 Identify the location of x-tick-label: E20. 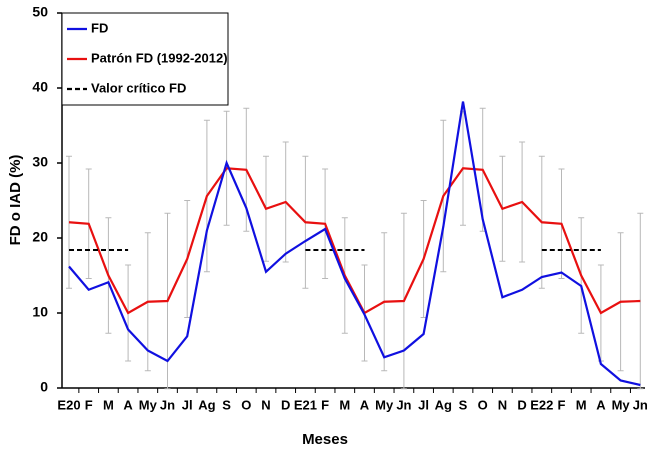
(68, 404).